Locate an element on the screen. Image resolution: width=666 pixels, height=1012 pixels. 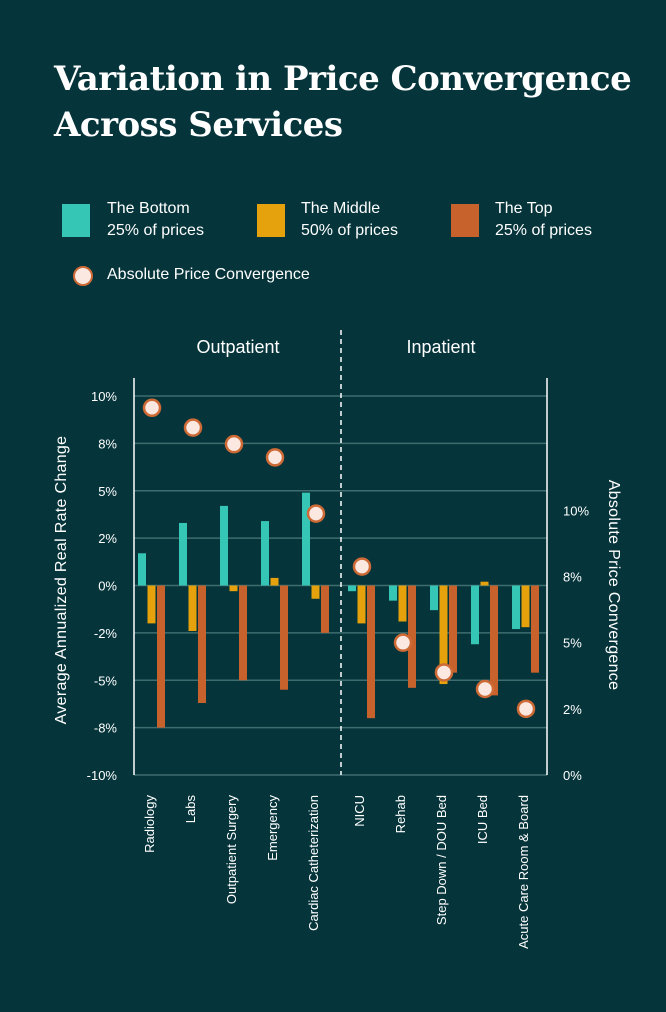
y-tick-label: 2% is located at coordinates (107, 538).